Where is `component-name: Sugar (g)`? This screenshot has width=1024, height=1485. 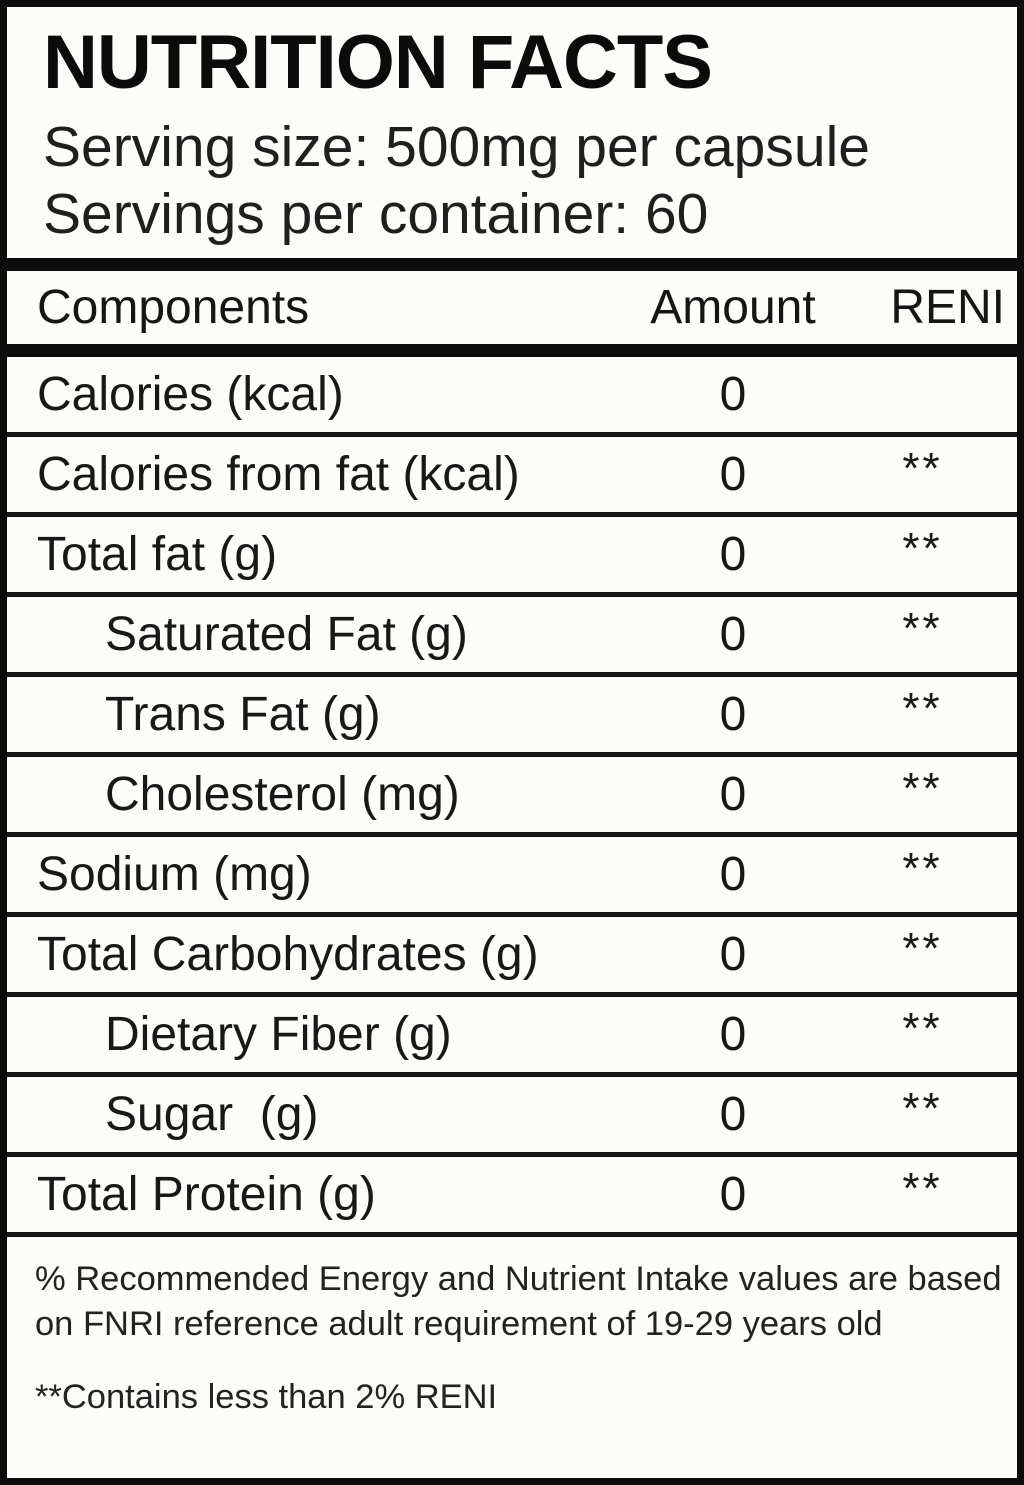 component-name: Sugar (g) is located at coordinates (212, 1114).